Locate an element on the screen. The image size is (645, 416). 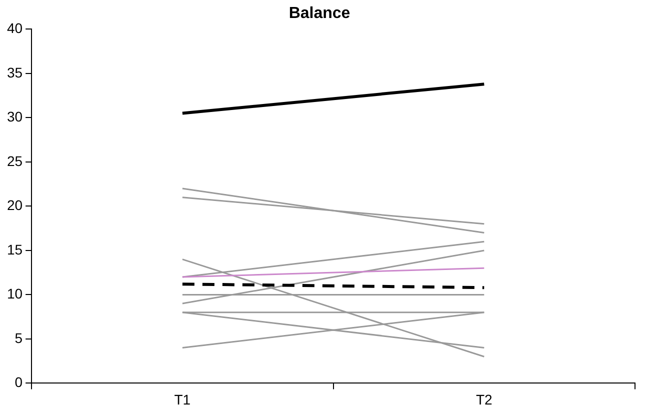
y-tick-label: 25 is located at coordinates (14, 160).